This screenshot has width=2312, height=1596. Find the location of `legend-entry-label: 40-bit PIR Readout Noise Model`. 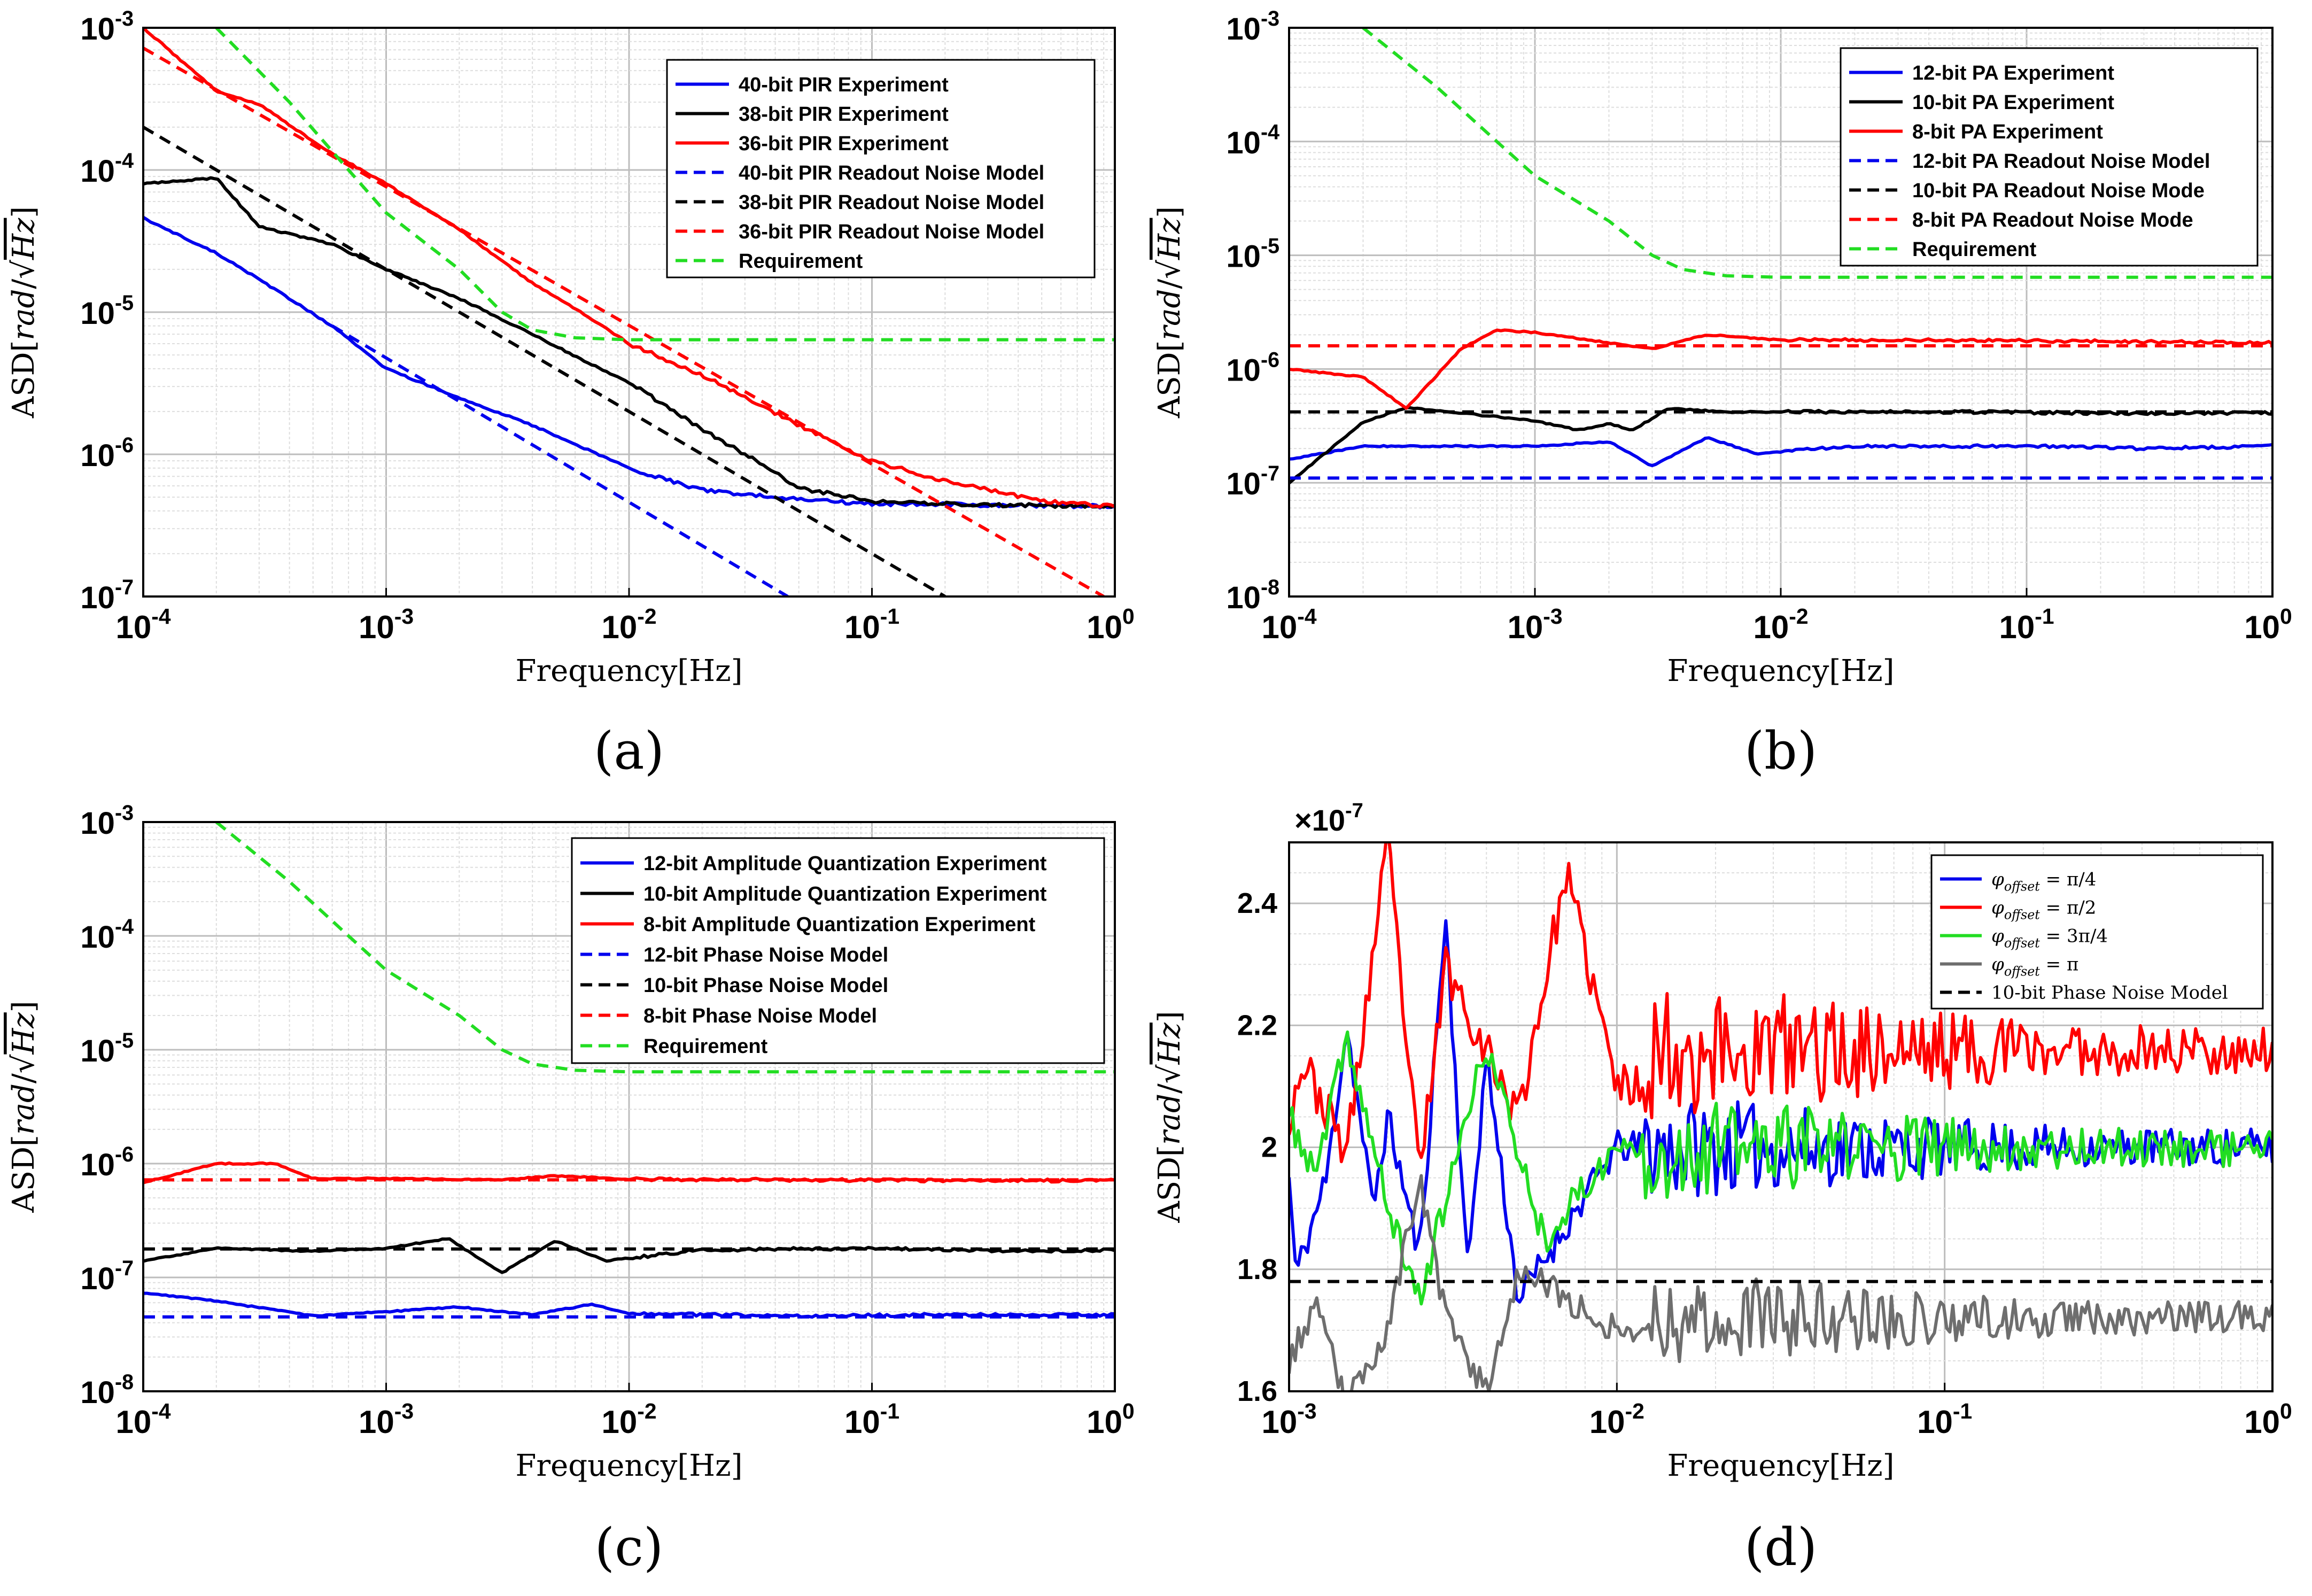

legend-entry-label: 40-bit PIR Readout Noise Model is located at coordinates (891, 173).